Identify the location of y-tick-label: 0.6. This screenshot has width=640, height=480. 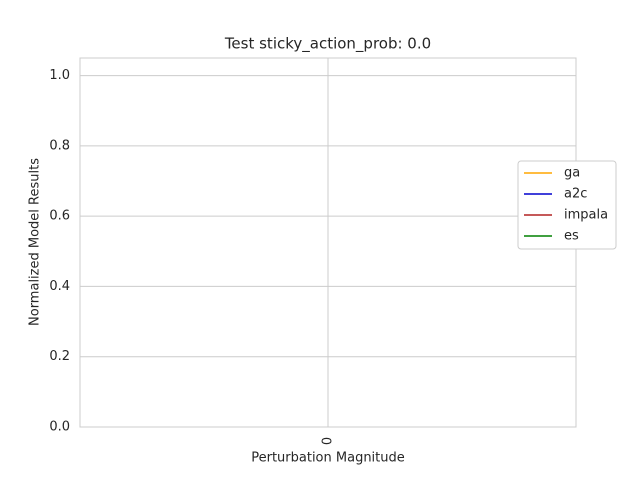
(59, 216).